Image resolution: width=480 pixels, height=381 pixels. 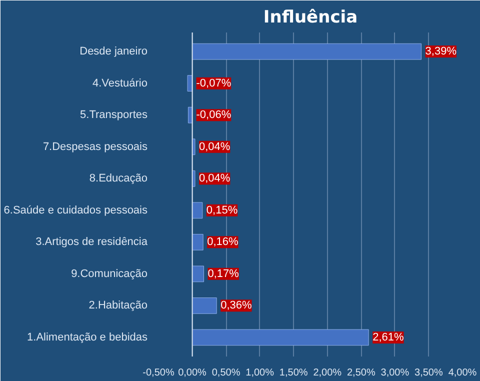 What do you see at coordinates (260, 373) in the screenshot?
I see `x-tick-label: 1,00%` at bounding box center [260, 373].